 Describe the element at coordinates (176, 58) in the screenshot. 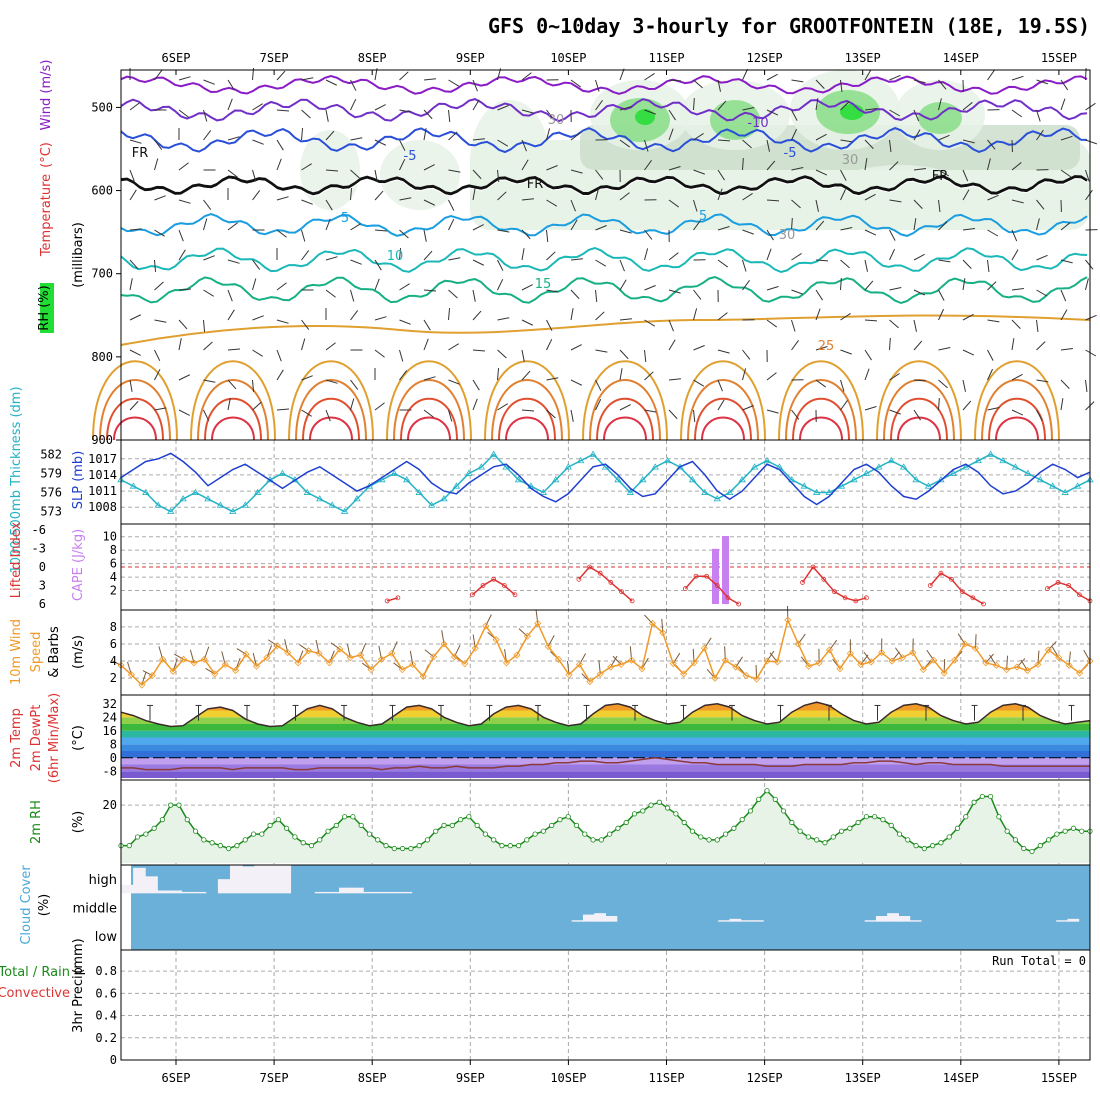

I see `top-day-label: 6SEP` at that location.